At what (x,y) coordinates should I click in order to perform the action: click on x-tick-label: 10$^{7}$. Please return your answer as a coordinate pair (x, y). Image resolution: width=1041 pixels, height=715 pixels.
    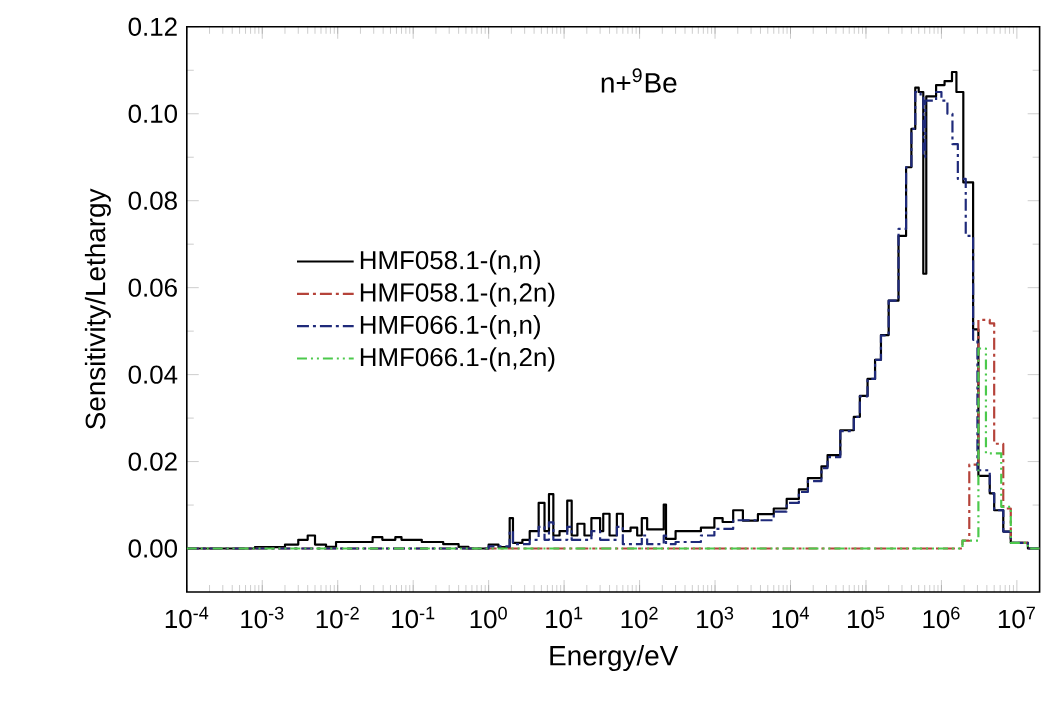
    Looking at the image, I should click on (1016, 617).